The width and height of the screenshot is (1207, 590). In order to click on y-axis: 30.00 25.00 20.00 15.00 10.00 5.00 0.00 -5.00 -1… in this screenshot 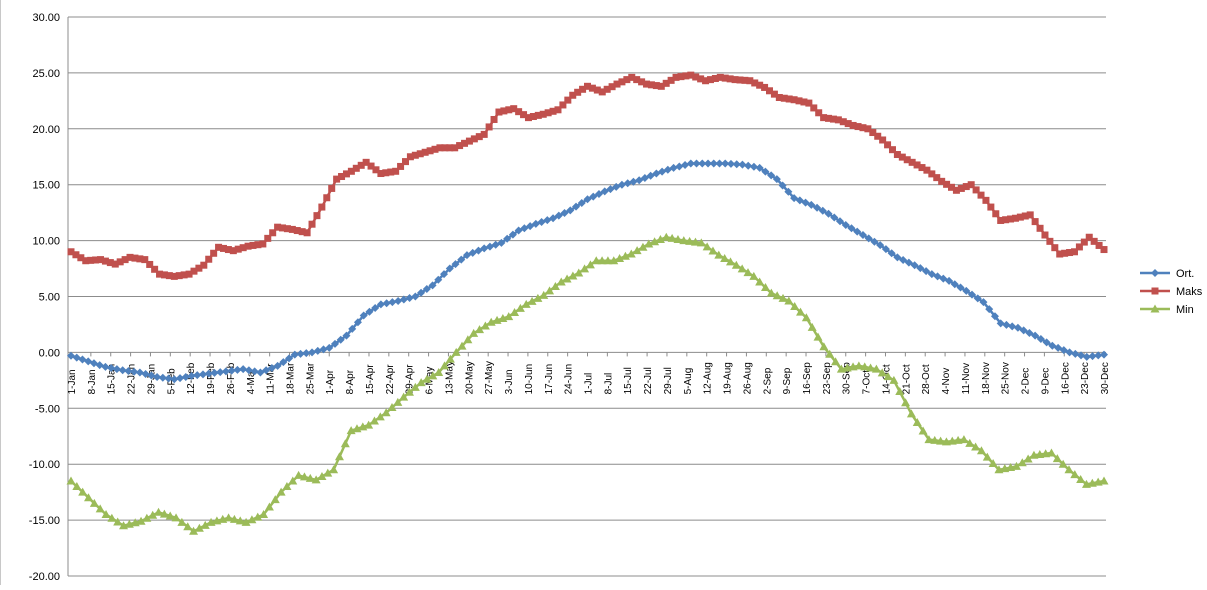, I will do `click(49, 297)`.